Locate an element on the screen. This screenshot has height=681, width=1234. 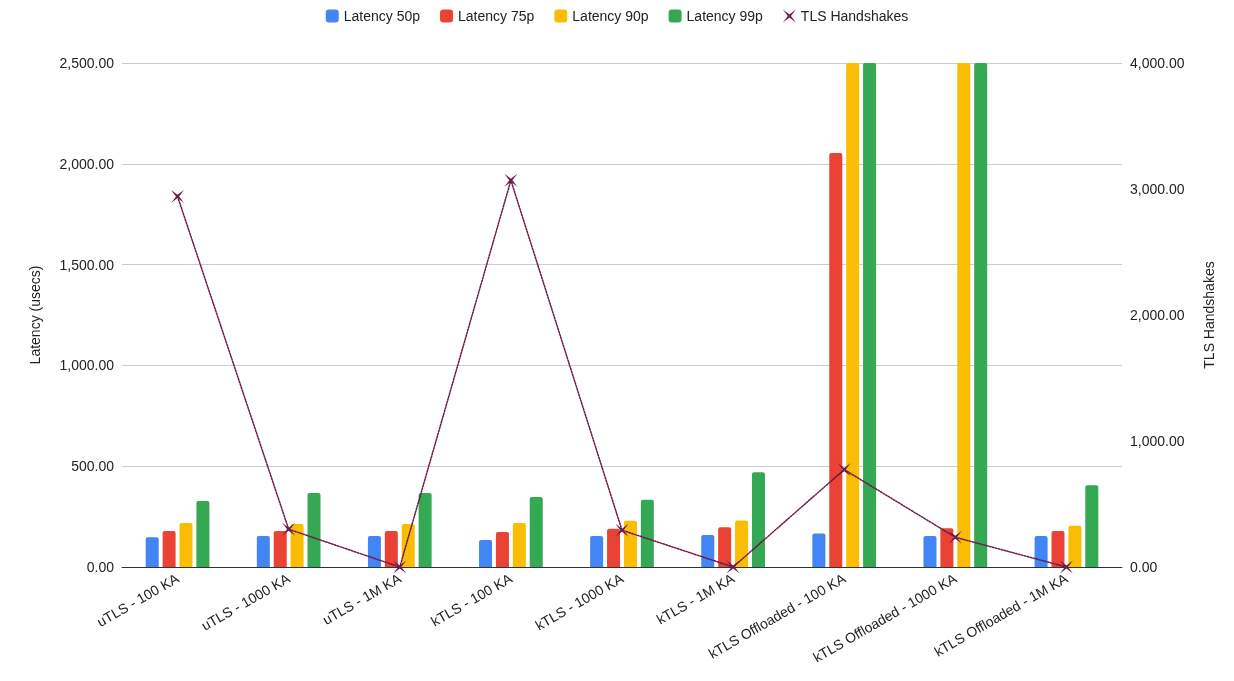
x-tick-label: uTLS - 1000 KA is located at coordinates (246, 601).